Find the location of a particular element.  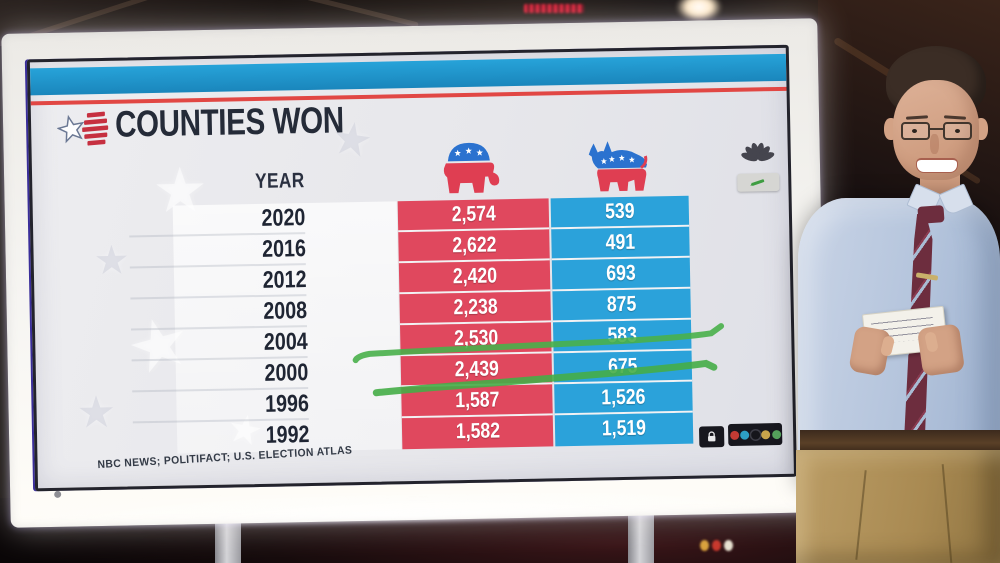

bezel-screw is located at coordinates (58, 494).